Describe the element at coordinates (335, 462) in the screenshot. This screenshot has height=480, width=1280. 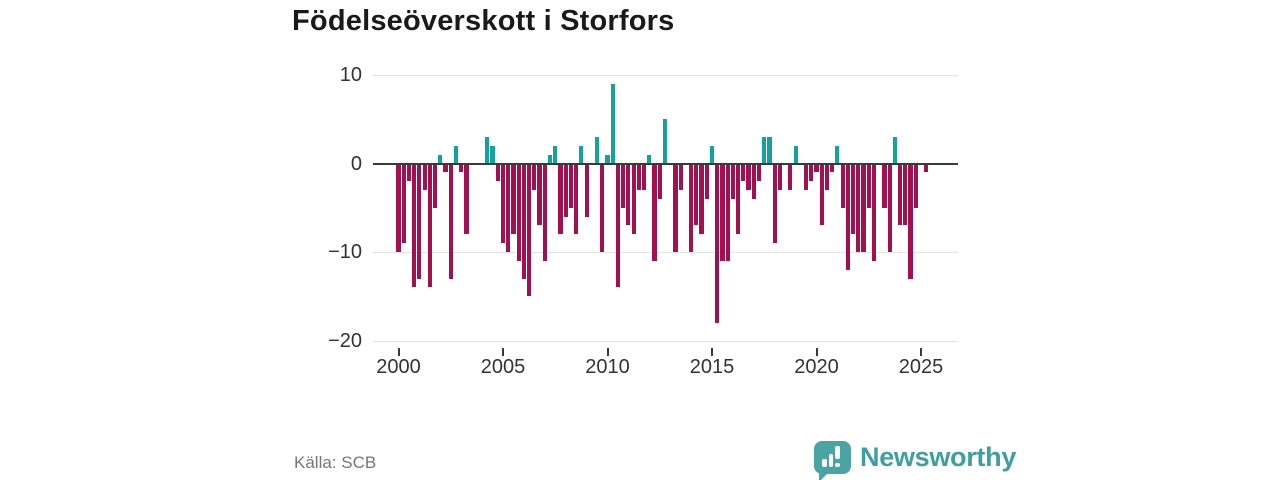
I see `source-note: Källa: SCB` at that location.